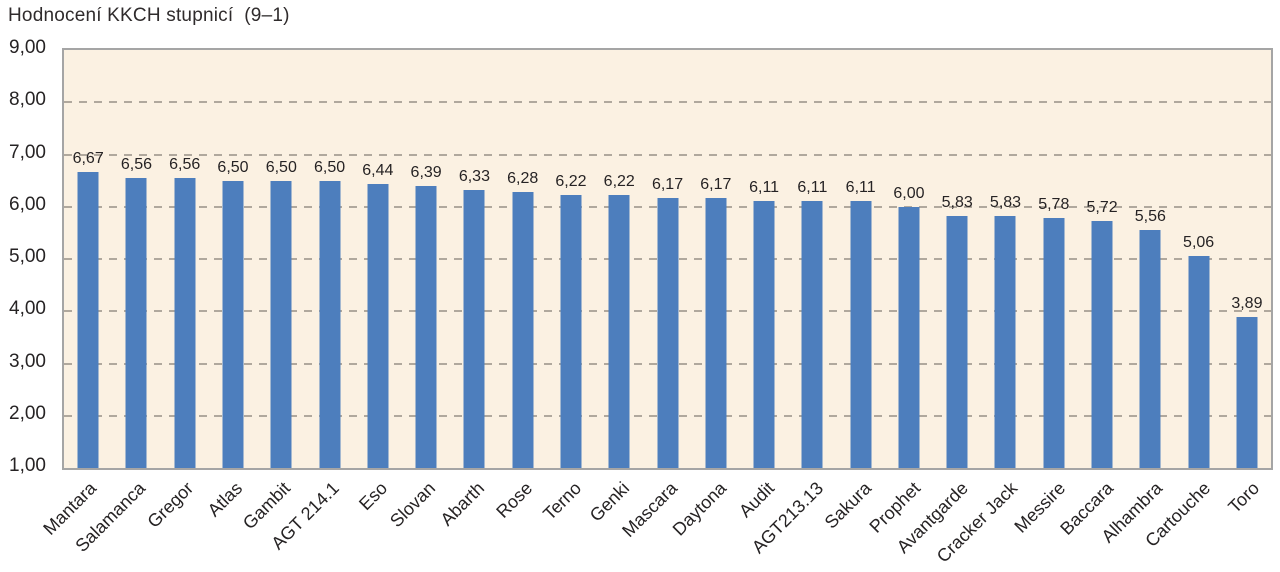 The width and height of the screenshot is (1280, 572). I want to click on bar-value-label: 3,89, so click(1247, 303).